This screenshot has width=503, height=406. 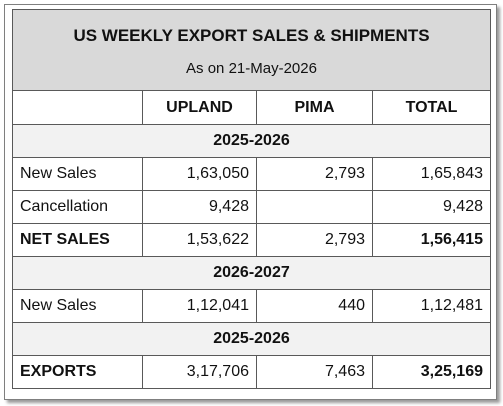 I want to click on column-header: TOTAL, so click(x=431, y=107).